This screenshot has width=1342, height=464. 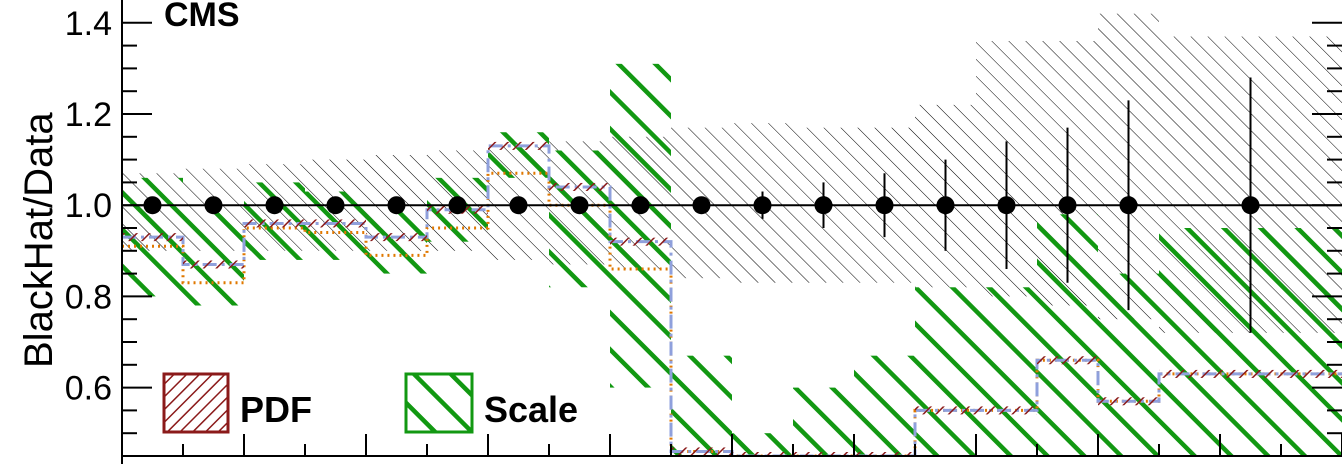 I want to click on legend-scale-label: Scale, so click(x=531, y=409).